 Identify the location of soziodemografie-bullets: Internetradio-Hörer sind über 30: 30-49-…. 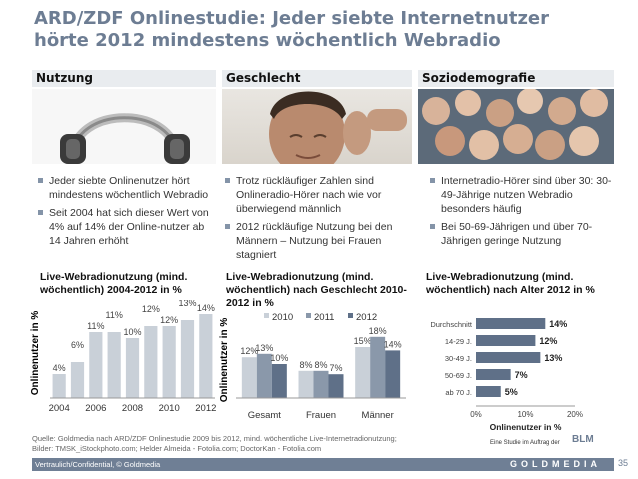
(522, 213).